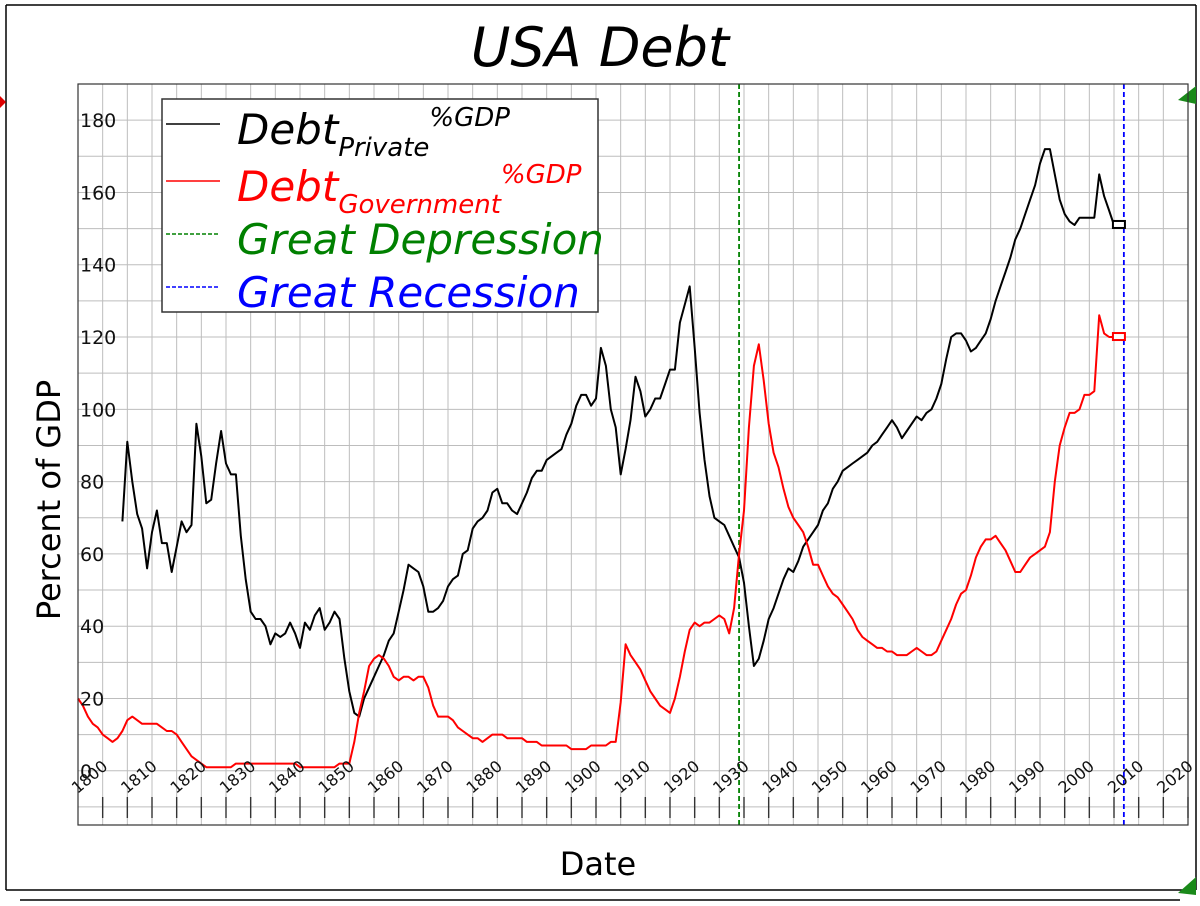 The height and width of the screenshot is (906, 1200). Describe the element at coordinates (335, 777) in the screenshot. I see `x-tick-label: 1850` at that location.